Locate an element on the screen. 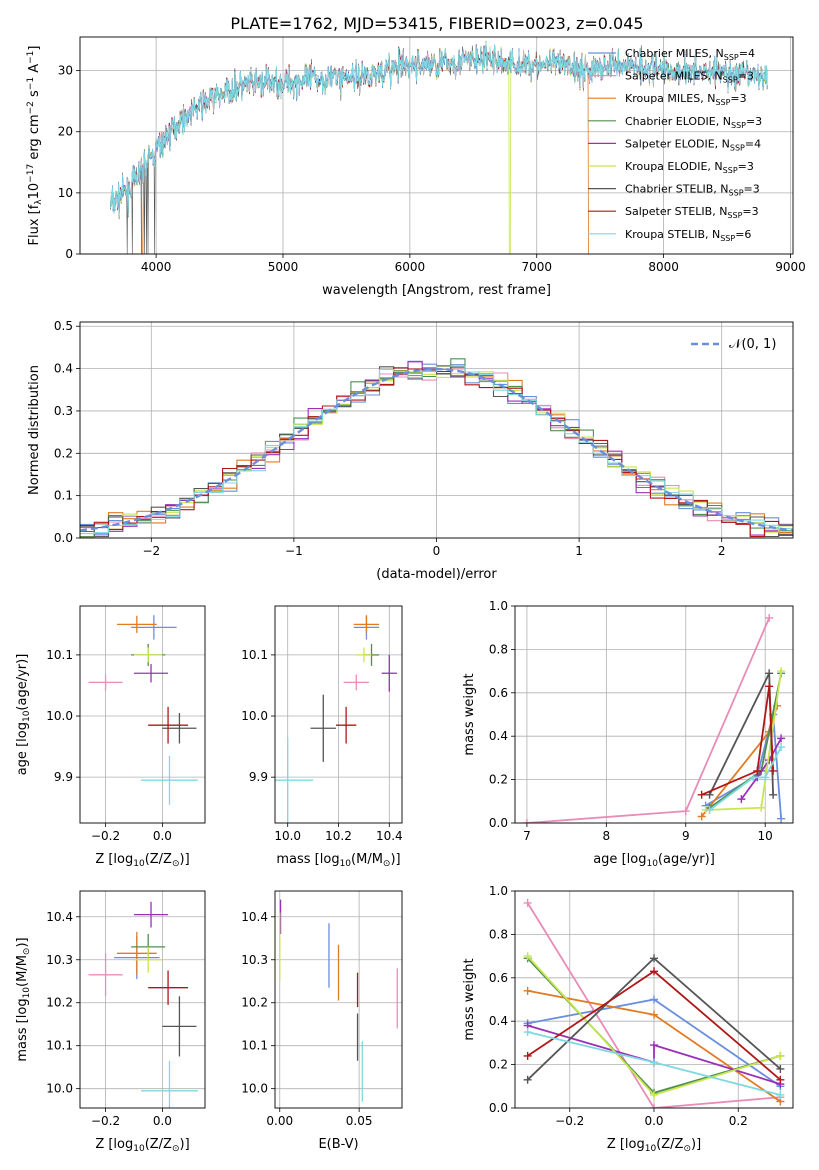  legend-label-main: Salpeter ELODIE, N is located at coordinates (677, 143).